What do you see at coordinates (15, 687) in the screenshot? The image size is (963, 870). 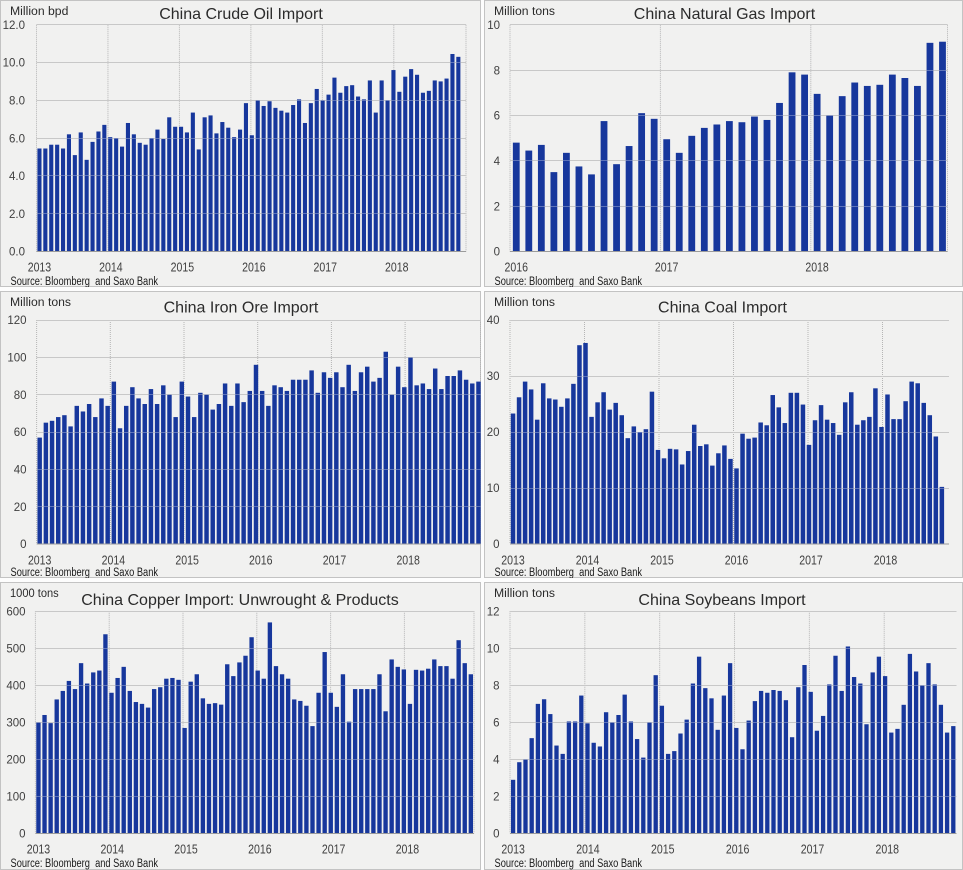 I see `svg-text: 400` at bounding box center [15, 687].